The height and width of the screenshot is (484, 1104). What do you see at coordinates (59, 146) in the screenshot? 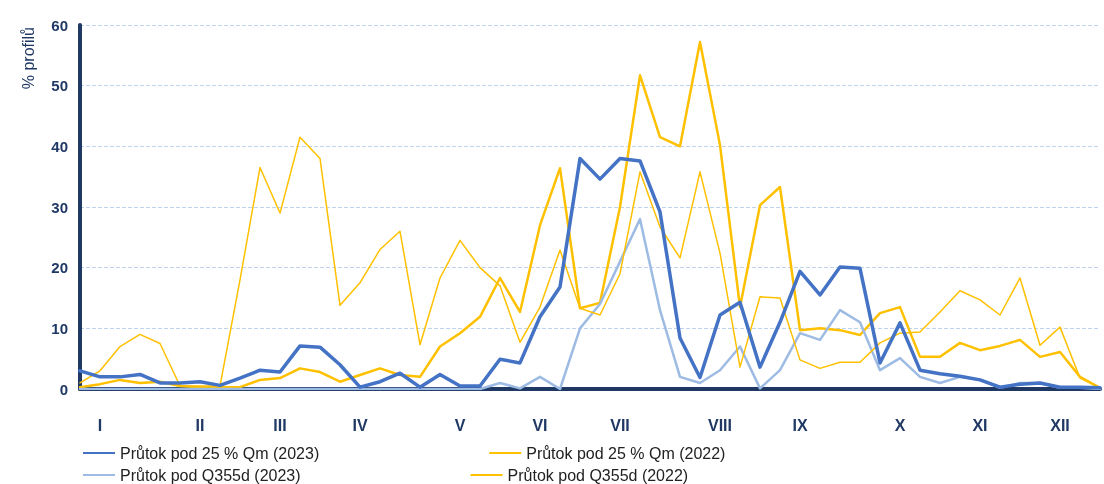
I see `y-tick-label: 40` at bounding box center [59, 146].